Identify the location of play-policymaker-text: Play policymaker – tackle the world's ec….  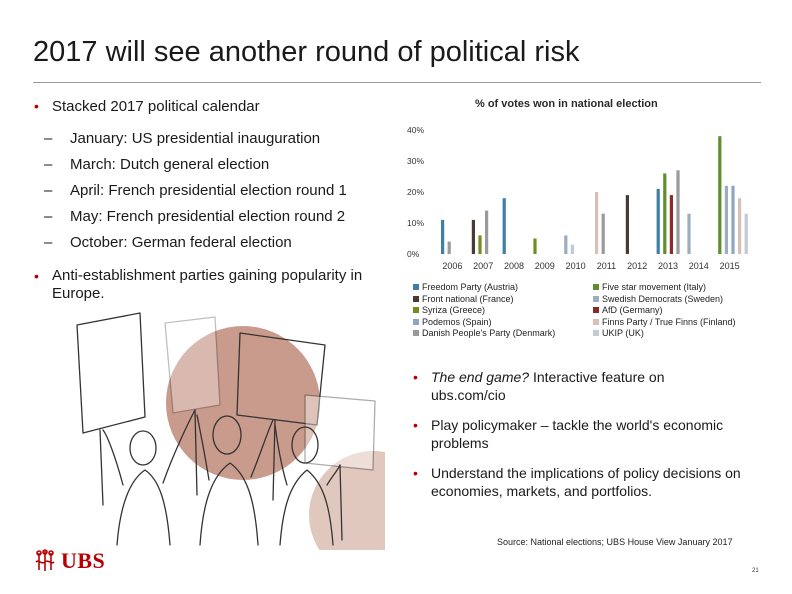
(577, 434).